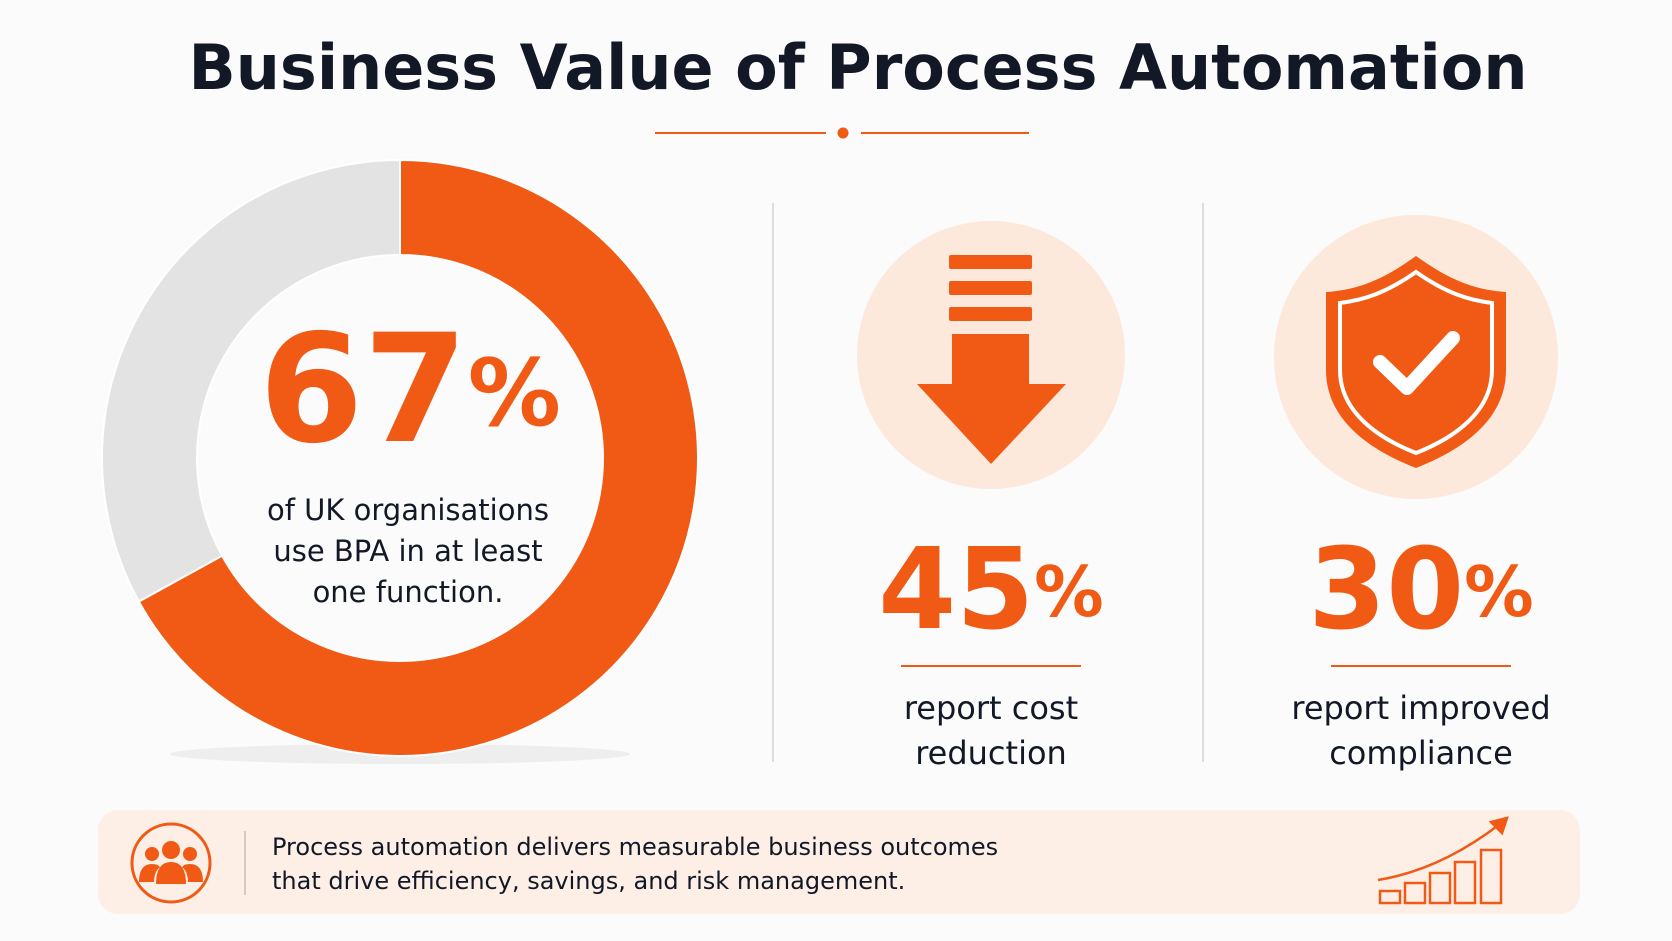 The height and width of the screenshot is (941, 1672). Describe the element at coordinates (1420, 590) in the screenshot. I see `stat-value: 30%` at that location.